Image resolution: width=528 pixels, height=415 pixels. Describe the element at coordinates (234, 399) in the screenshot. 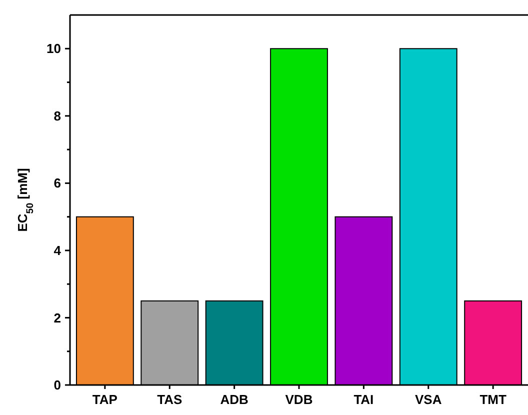

I see `x-tick-label: ADB` at that location.